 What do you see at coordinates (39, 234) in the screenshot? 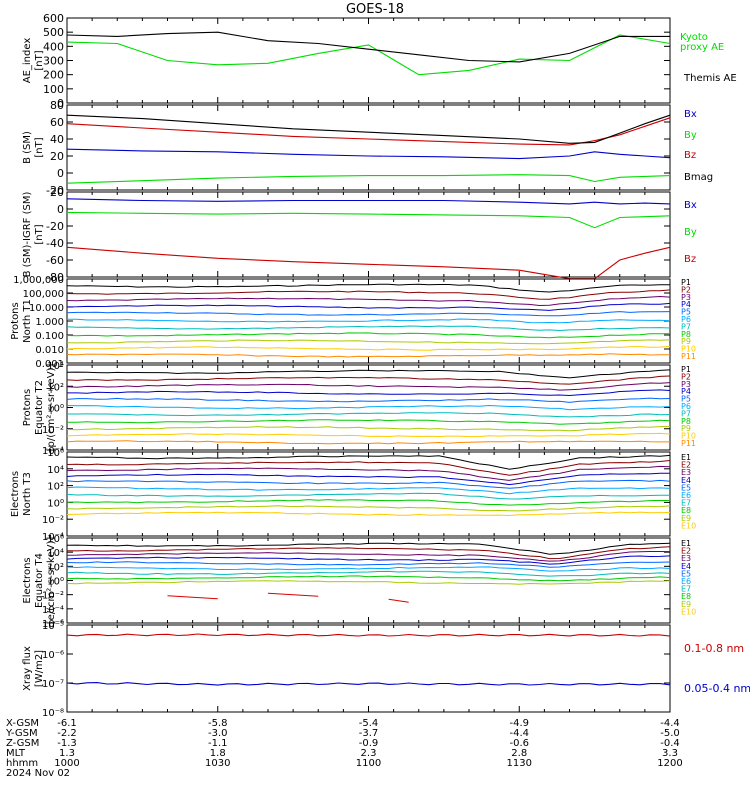
I see `y-axis-label-line: [nT]` at bounding box center [39, 234].